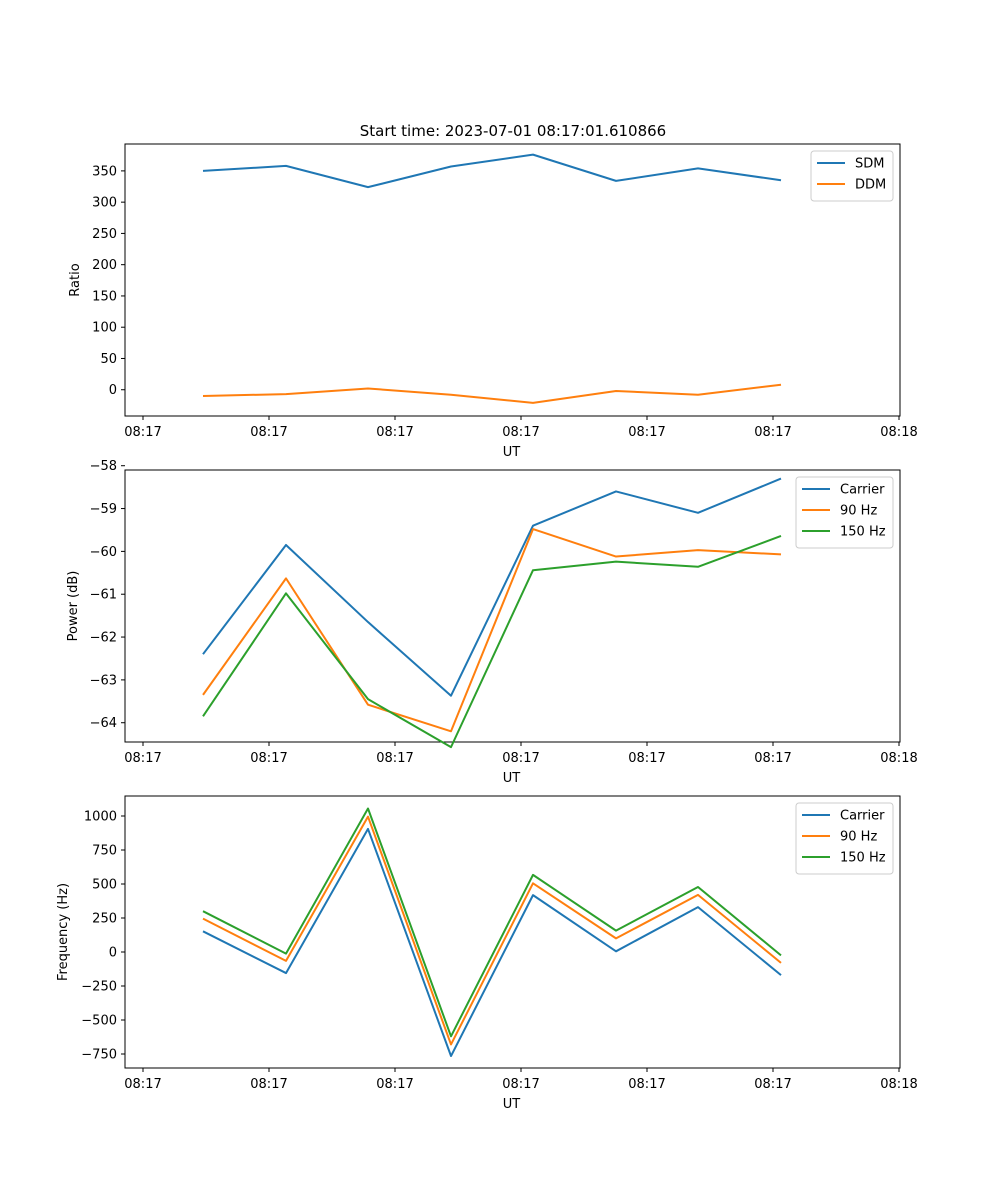 The image size is (1000, 1200). Describe the element at coordinates (858, 511) in the screenshot. I see `power-legend-label: 90 Hz` at that location.